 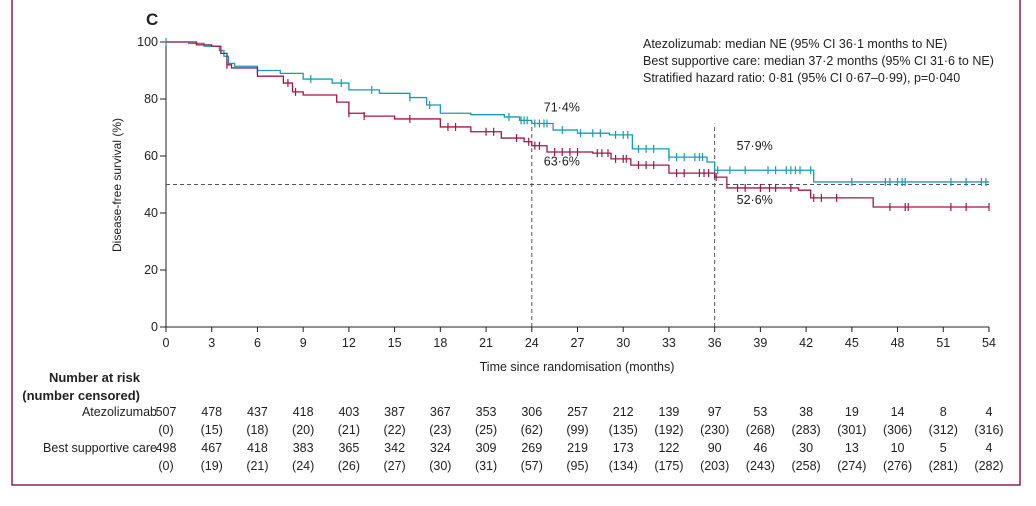 I want to click on risk-censored-cell: (312), so click(x=943, y=430).